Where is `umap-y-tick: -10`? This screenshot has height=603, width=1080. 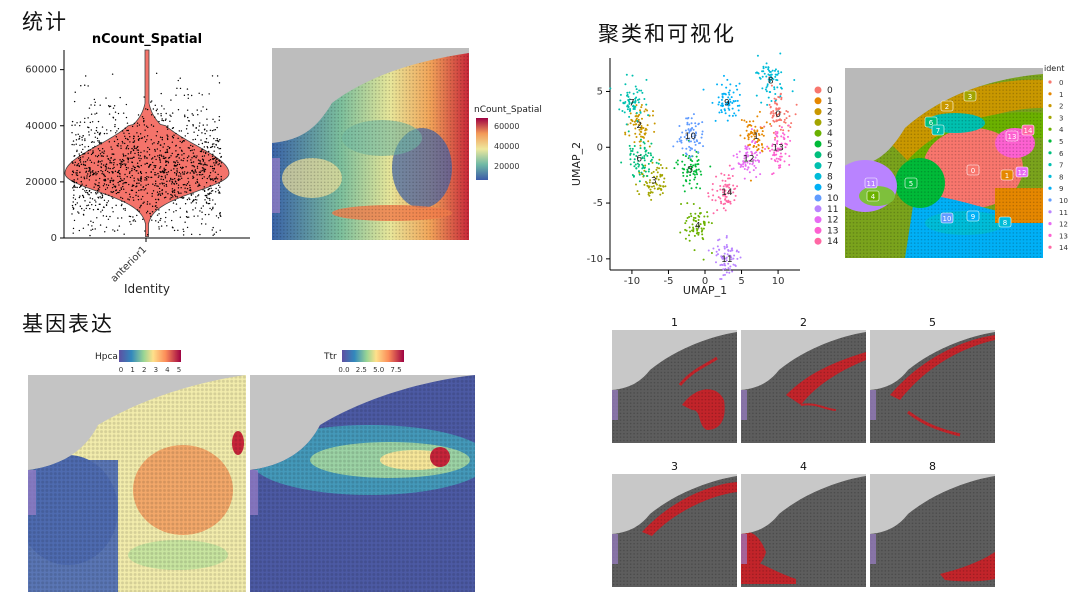 umap-y-tick: -10 is located at coordinates (595, 259).